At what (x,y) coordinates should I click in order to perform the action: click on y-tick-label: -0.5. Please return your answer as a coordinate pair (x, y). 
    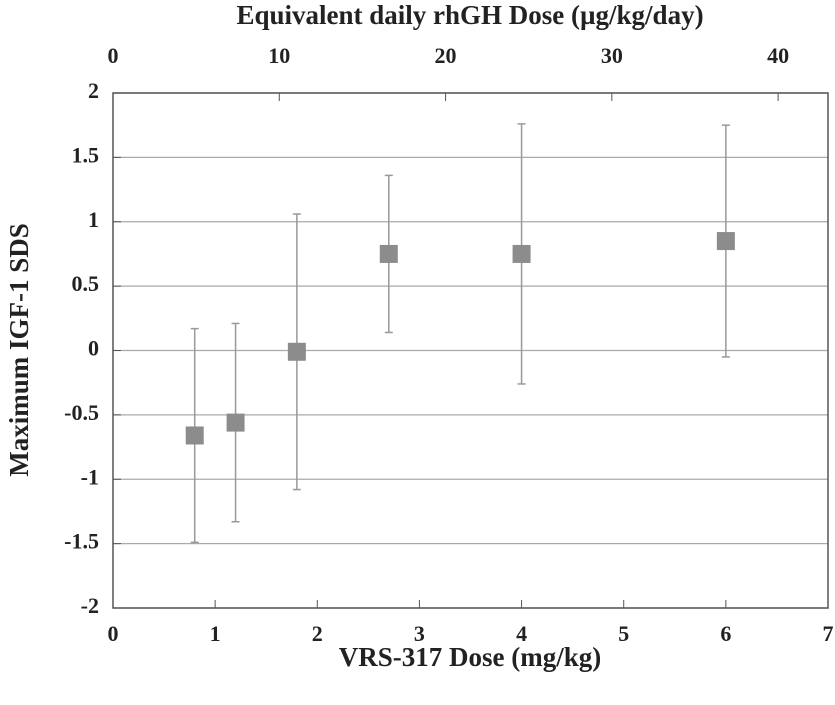
    Looking at the image, I should click on (81, 412).